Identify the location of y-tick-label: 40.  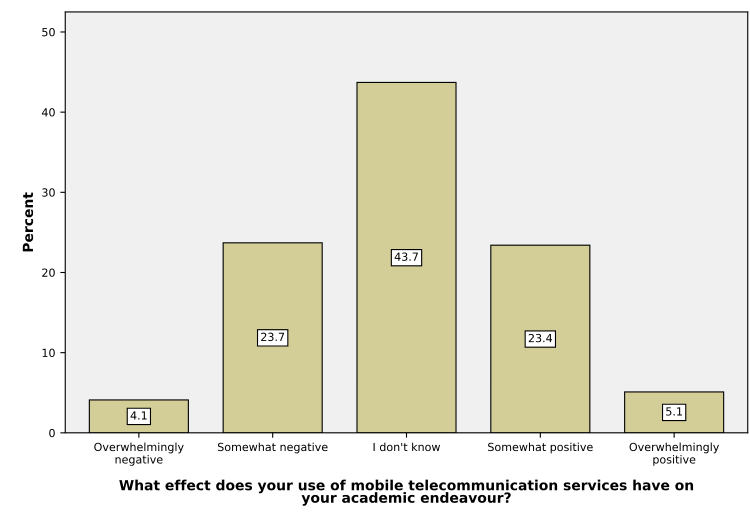
(48, 112).